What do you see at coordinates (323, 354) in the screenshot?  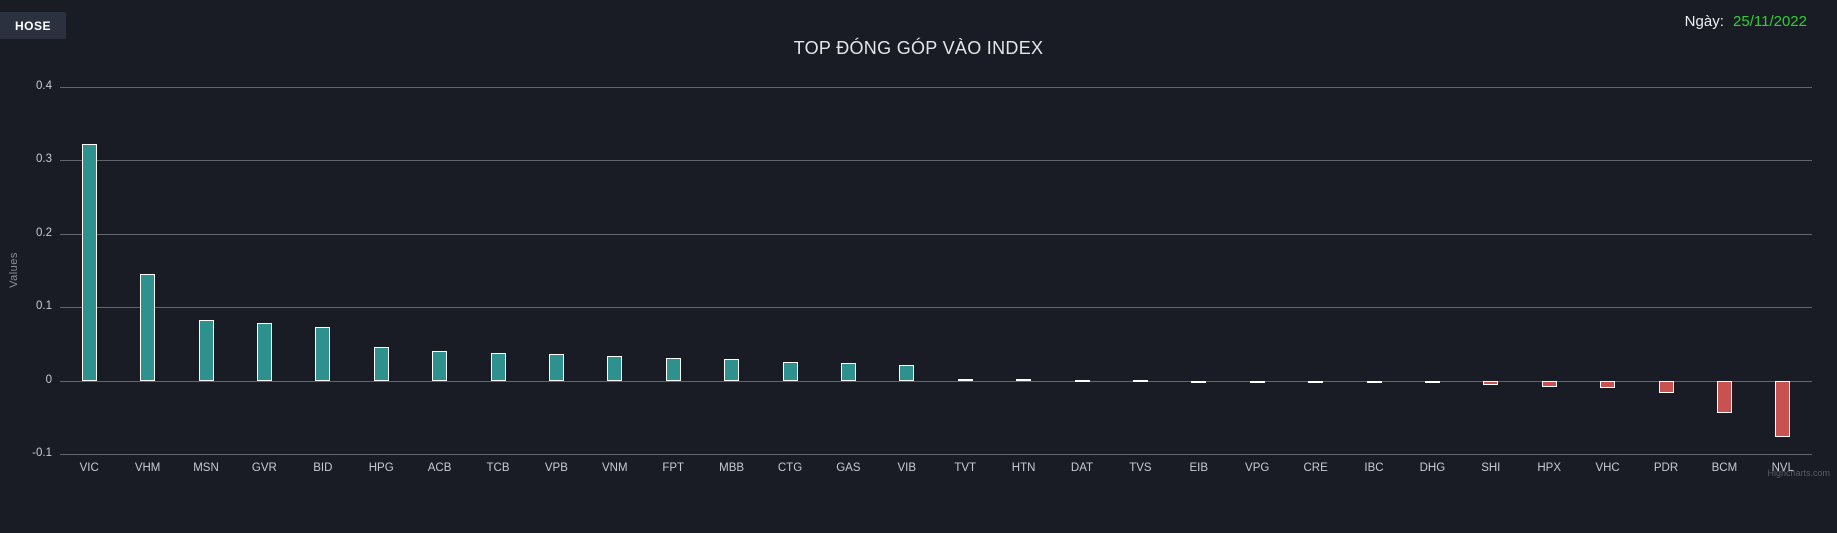 I see `bar-BID` at bounding box center [323, 354].